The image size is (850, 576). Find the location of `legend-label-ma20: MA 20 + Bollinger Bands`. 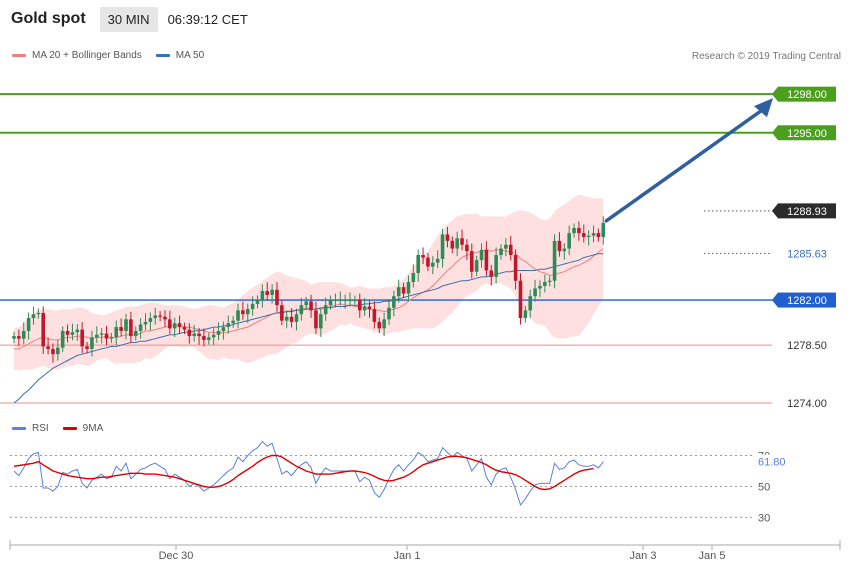

legend-label-ma20: MA 20 + Bollinger Bands is located at coordinates (87, 55).